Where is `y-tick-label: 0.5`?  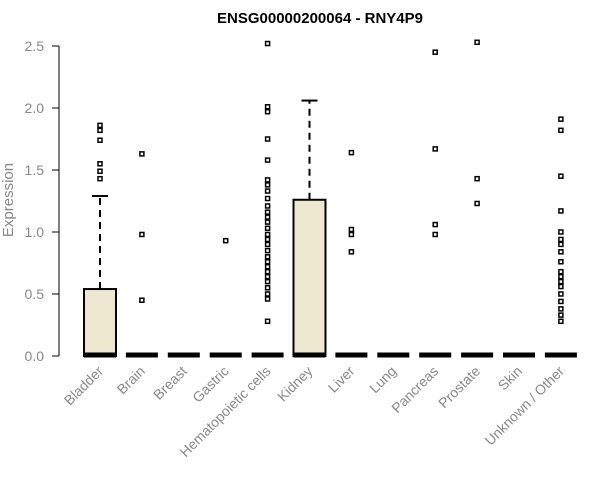
y-tick-label: 0.5 is located at coordinates (35, 294).